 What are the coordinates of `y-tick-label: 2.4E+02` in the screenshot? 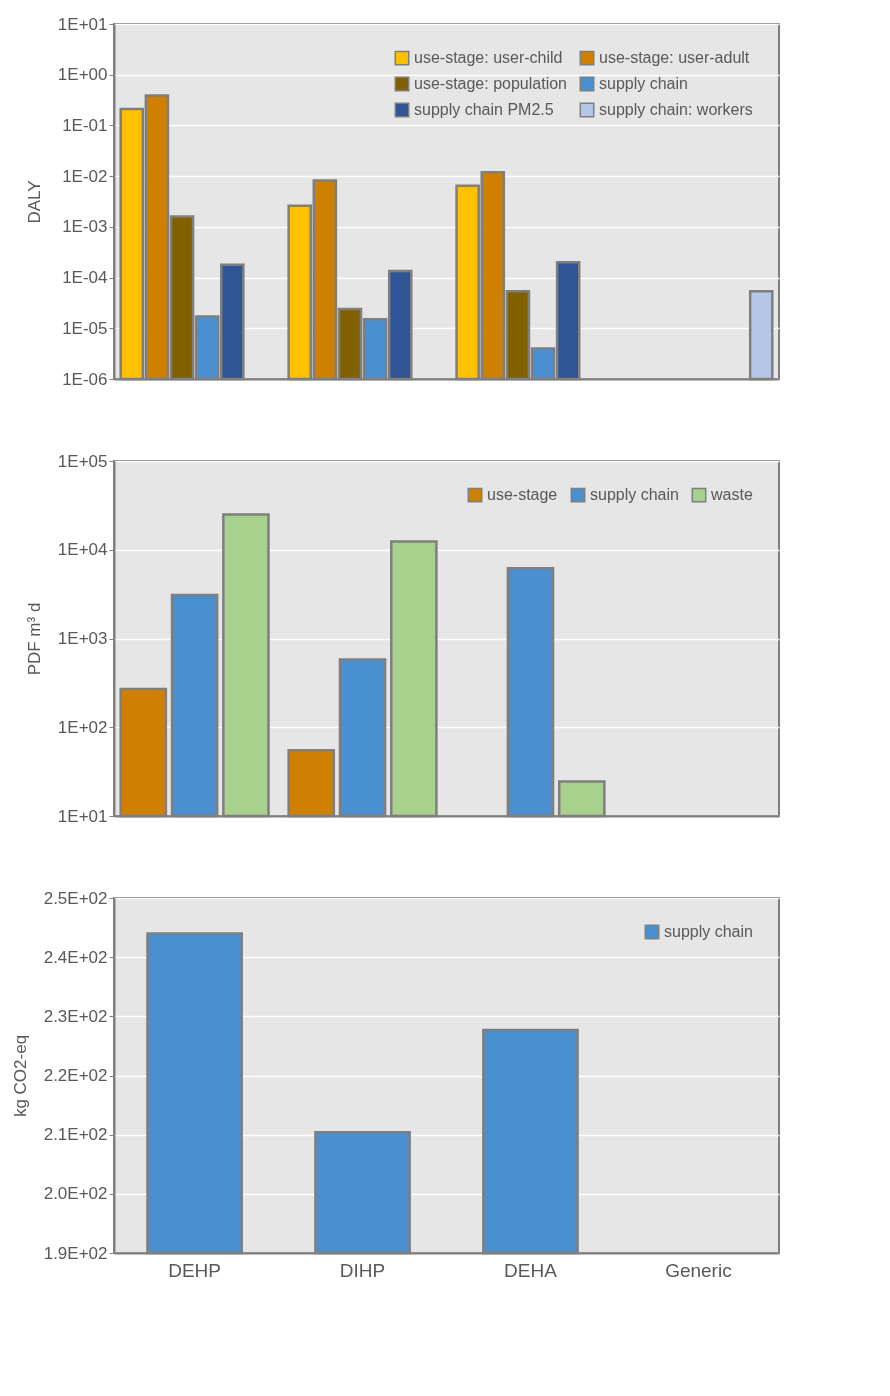 It's located at (75, 957).